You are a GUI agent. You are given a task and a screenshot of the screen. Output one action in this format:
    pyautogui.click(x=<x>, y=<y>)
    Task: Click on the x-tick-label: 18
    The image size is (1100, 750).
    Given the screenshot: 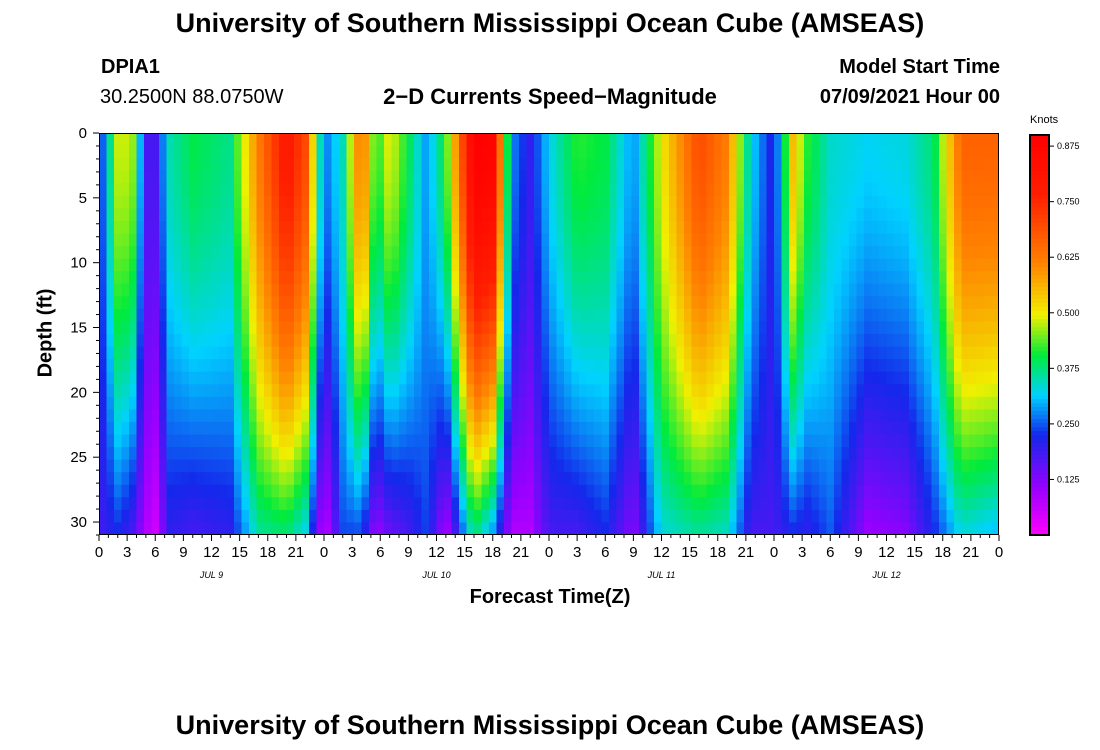 What is the action you would take?
    pyautogui.click(x=942, y=552)
    